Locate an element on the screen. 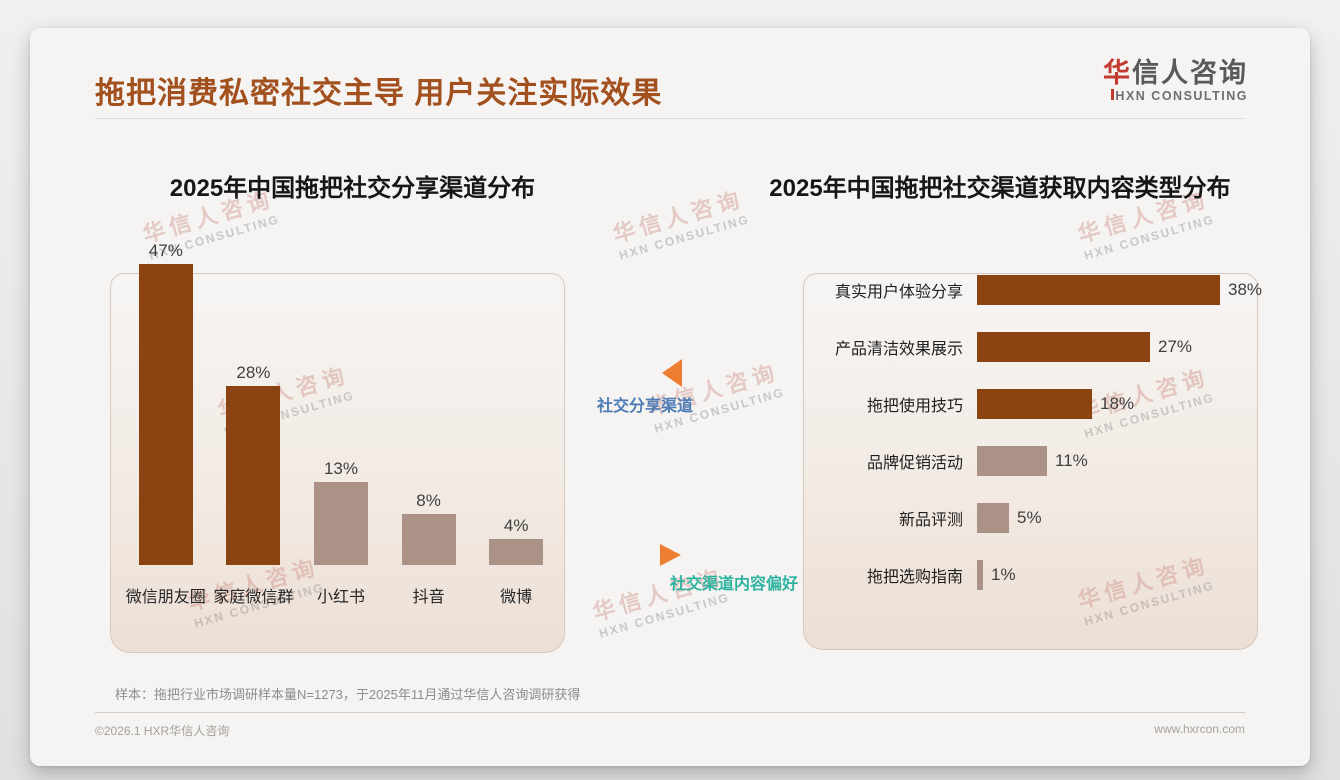 Image resolution: width=1340 pixels, height=780 pixels. footer-divider is located at coordinates (670, 712).